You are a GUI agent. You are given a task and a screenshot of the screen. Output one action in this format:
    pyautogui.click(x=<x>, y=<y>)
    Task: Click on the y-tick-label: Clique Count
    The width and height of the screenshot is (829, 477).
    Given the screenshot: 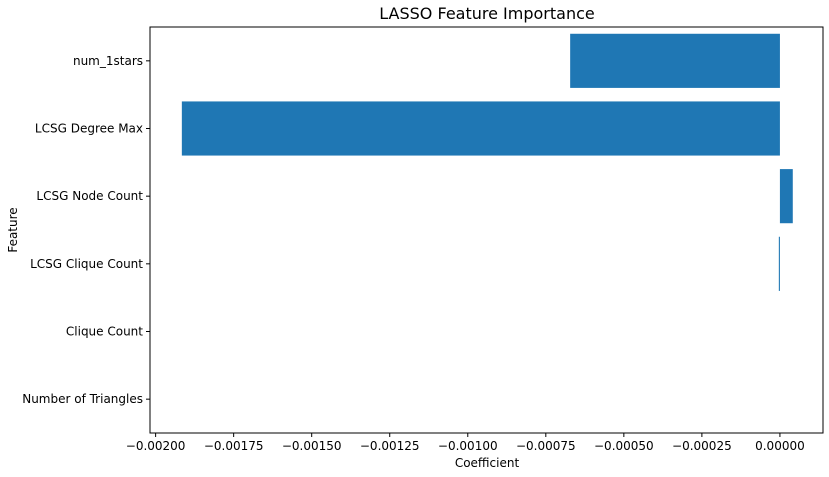 What is the action you would take?
    pyautogui.click(x=104, y=332)
    